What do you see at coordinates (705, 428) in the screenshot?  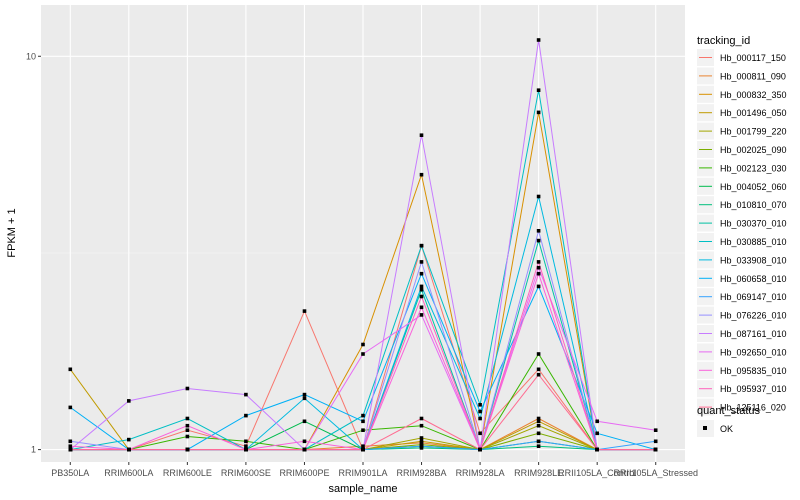 I see `legend-shape-point` at bounding box center [705, 428].